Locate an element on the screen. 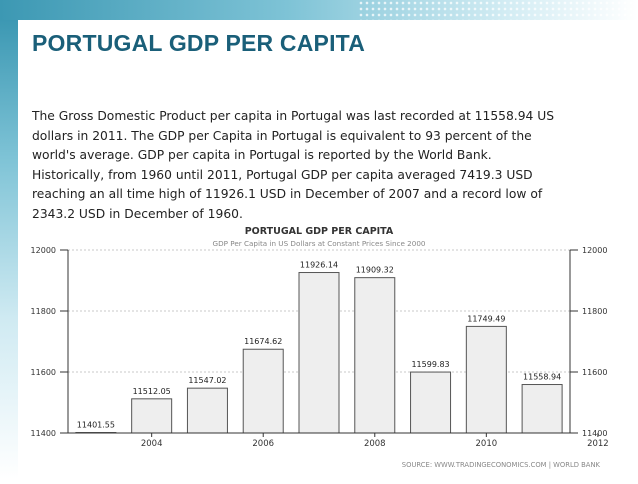 The width and height of the screenshot is (638, 484). bar-value-label: 11401.55 is located at coordinates (96, 425).